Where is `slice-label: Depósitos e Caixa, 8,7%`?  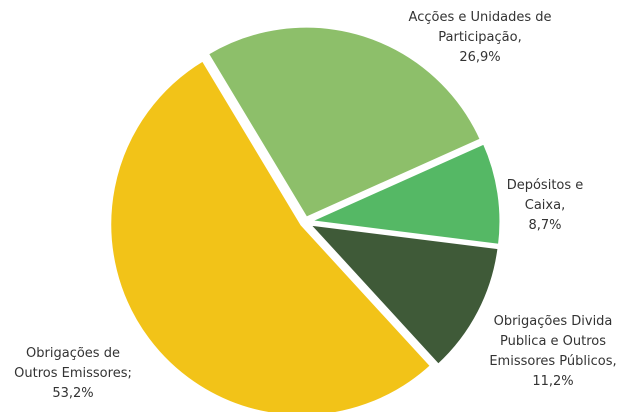 slice-label: Depósitos e Caixa, 8,7% is located at coordinates (545, 206).